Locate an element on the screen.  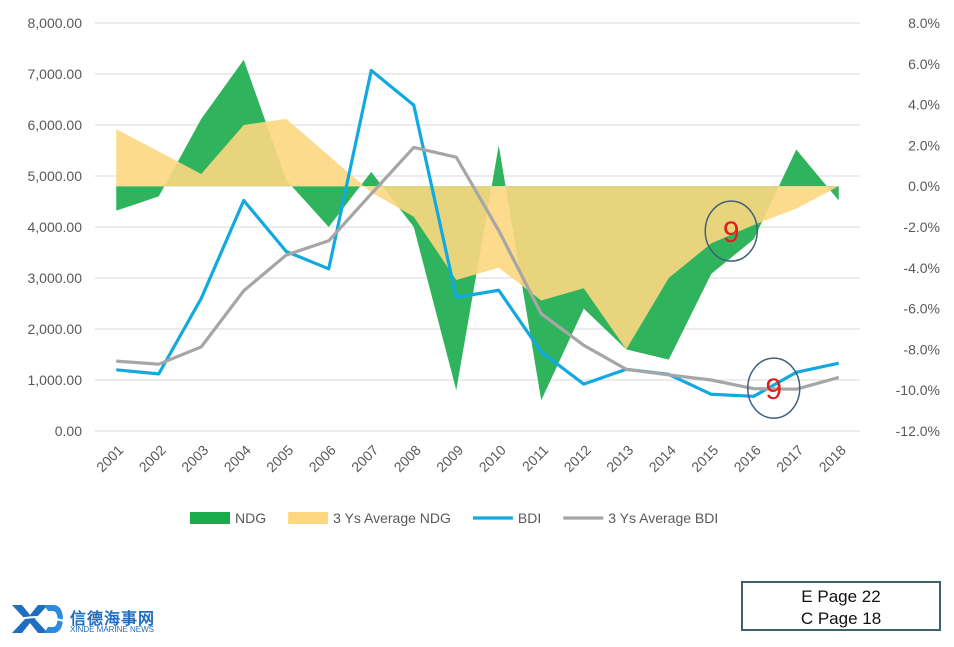
y-right-tick-label: 0.0% is located at coordinates (924, 186).